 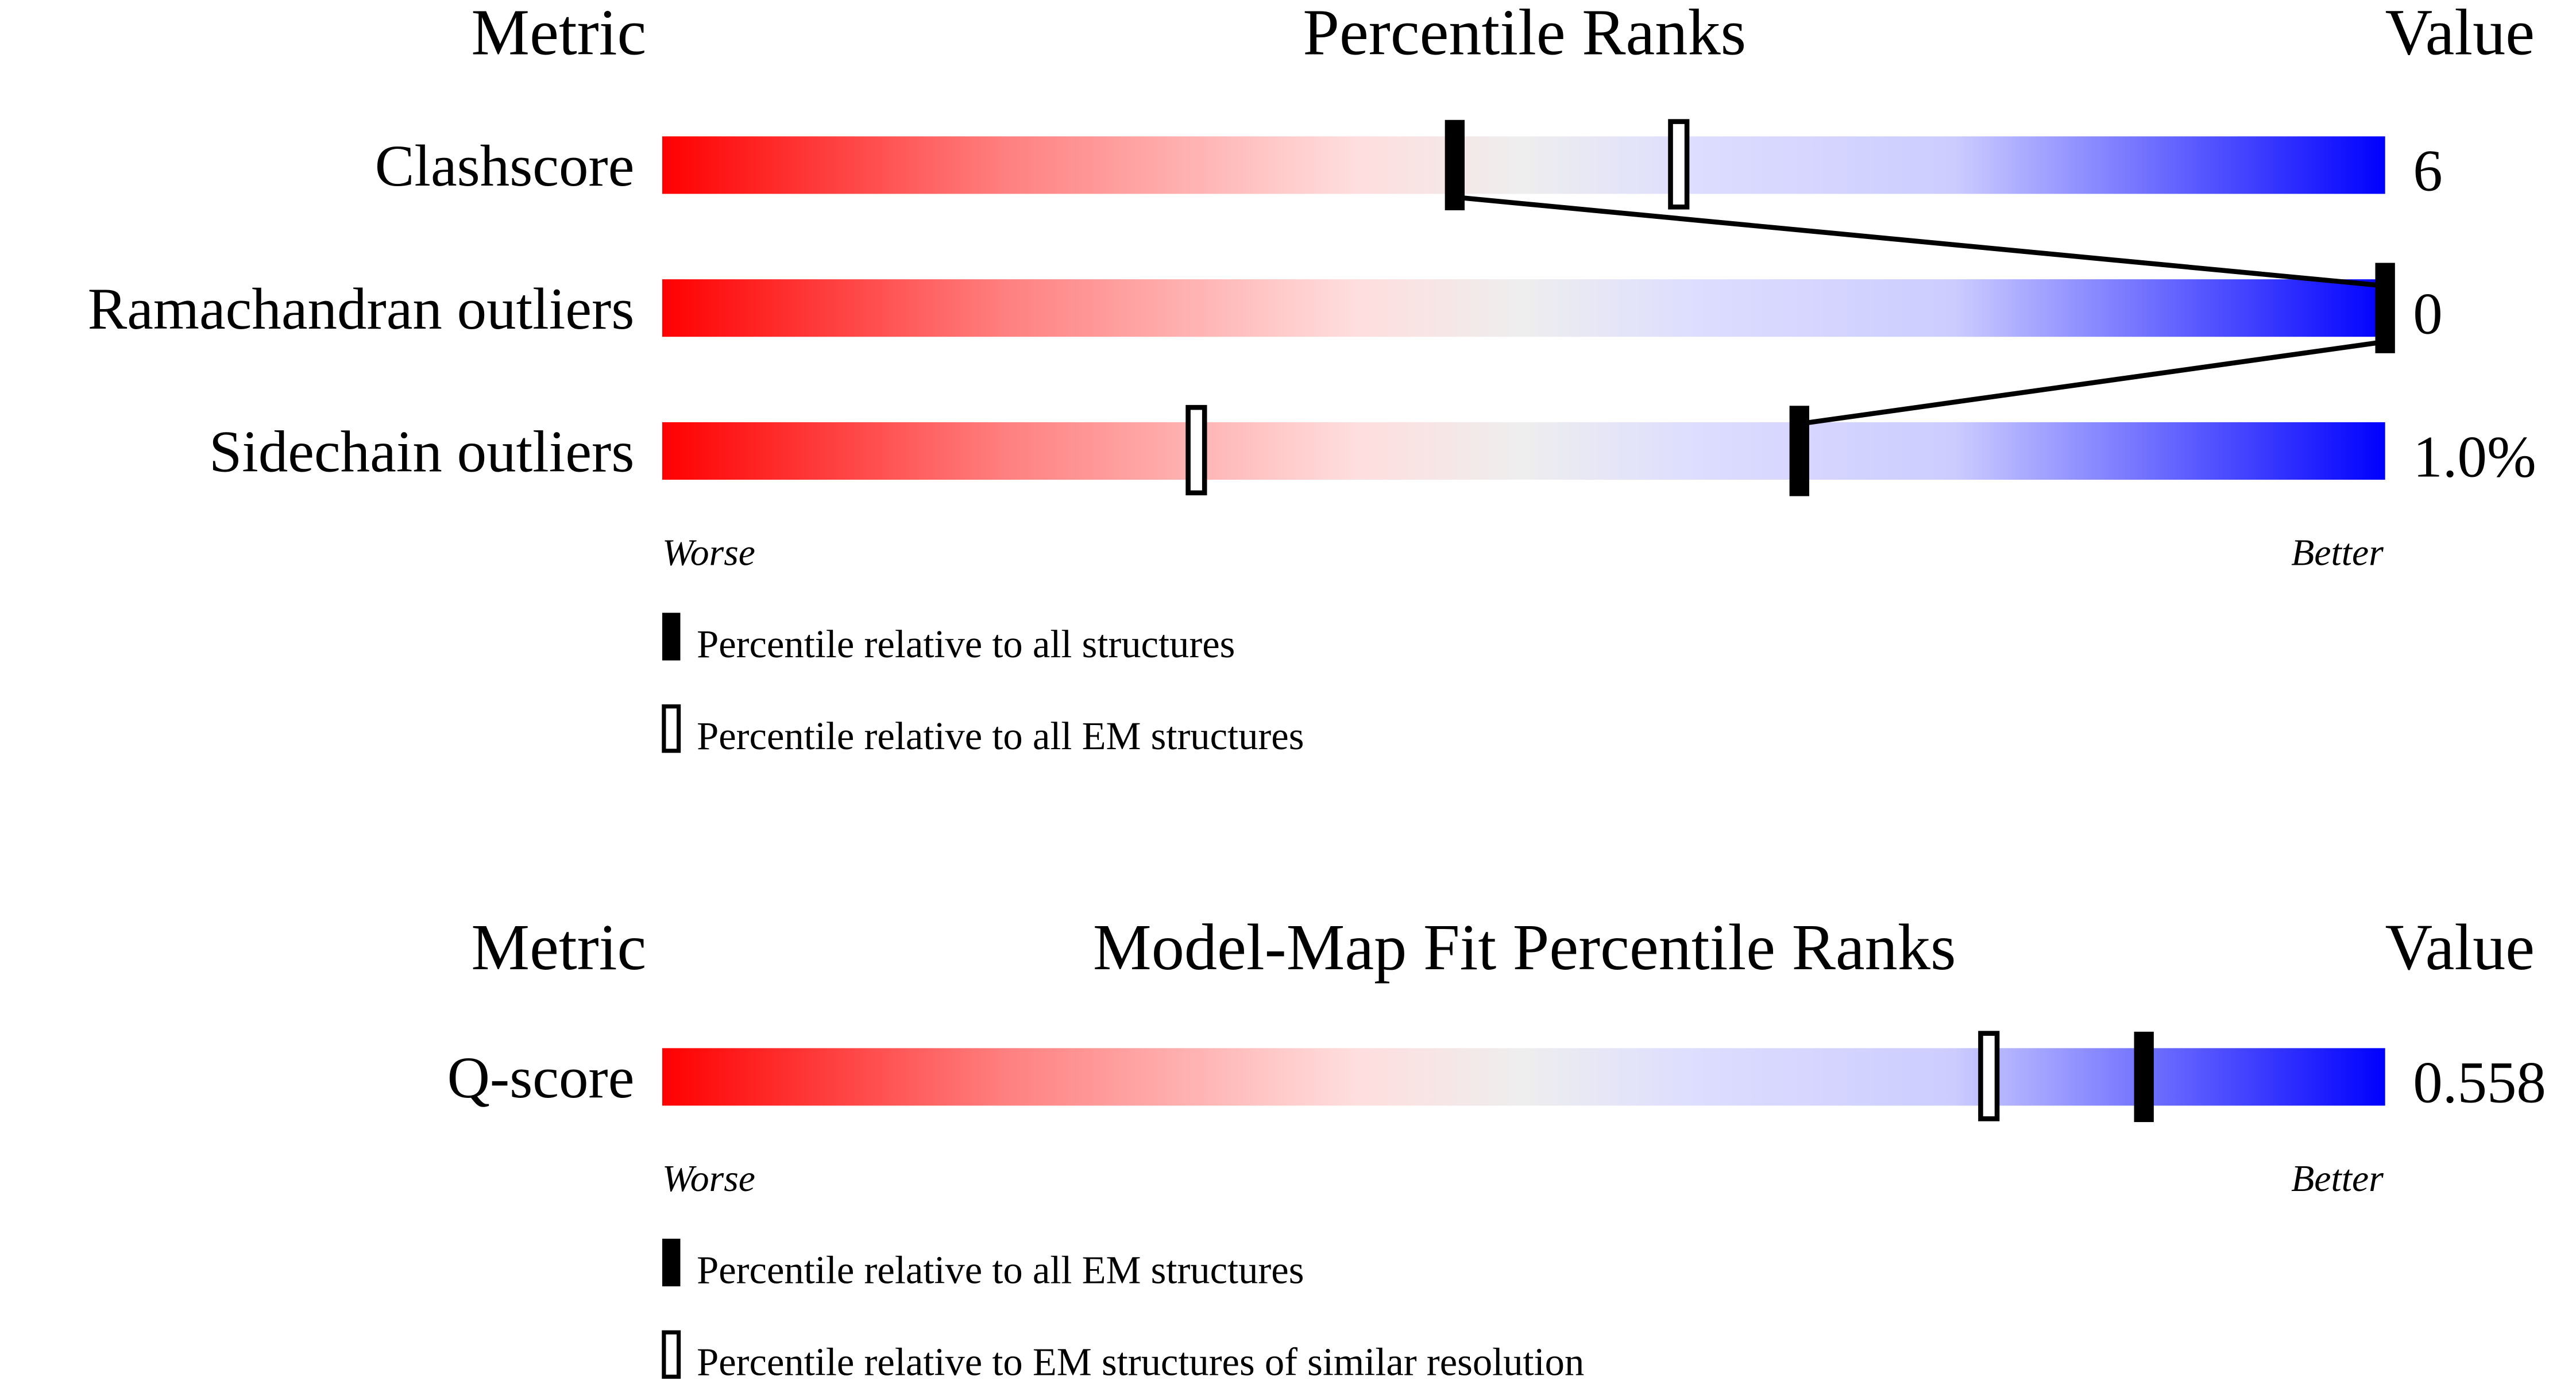 I want to click on metric-label: Q-score, so click(x=541, y=1078).